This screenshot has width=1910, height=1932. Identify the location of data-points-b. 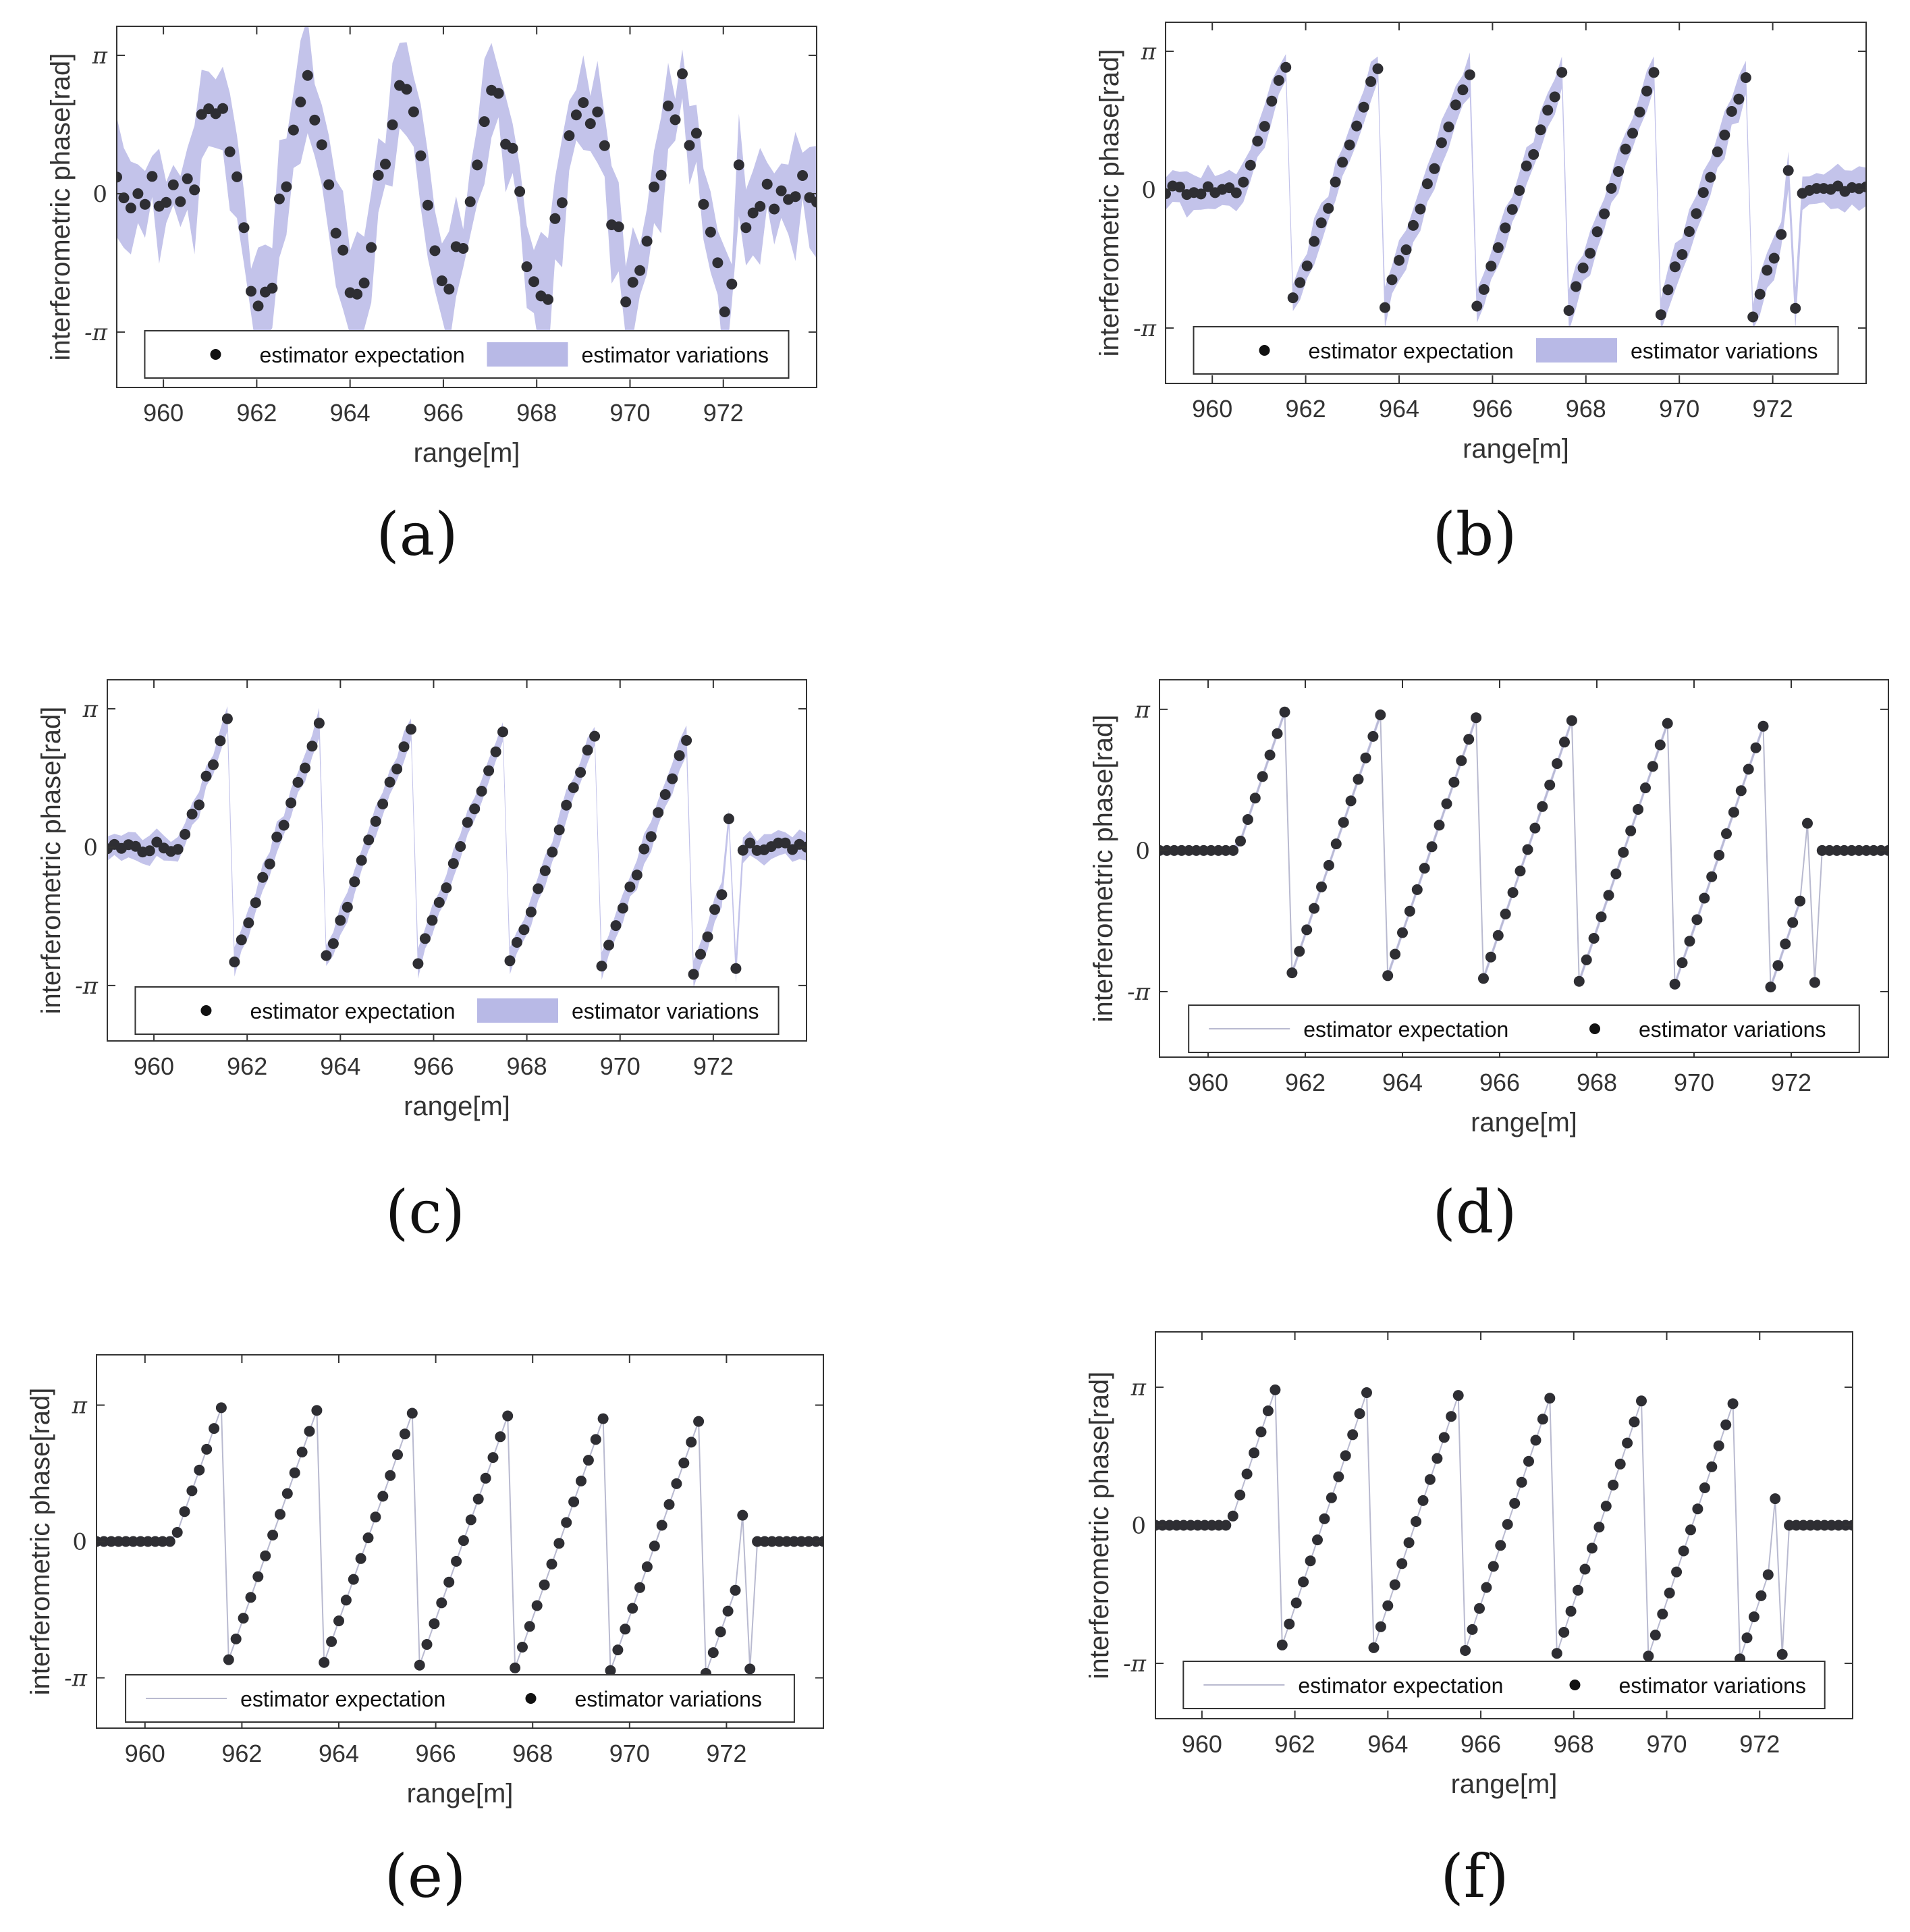
(1516, 192).